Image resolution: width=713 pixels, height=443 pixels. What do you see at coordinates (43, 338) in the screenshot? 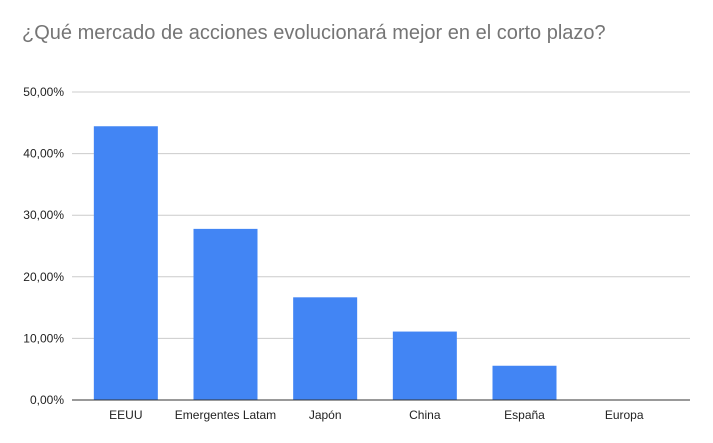
I see `y-tick-label: 10,00%` at bounding box center [43, 338].